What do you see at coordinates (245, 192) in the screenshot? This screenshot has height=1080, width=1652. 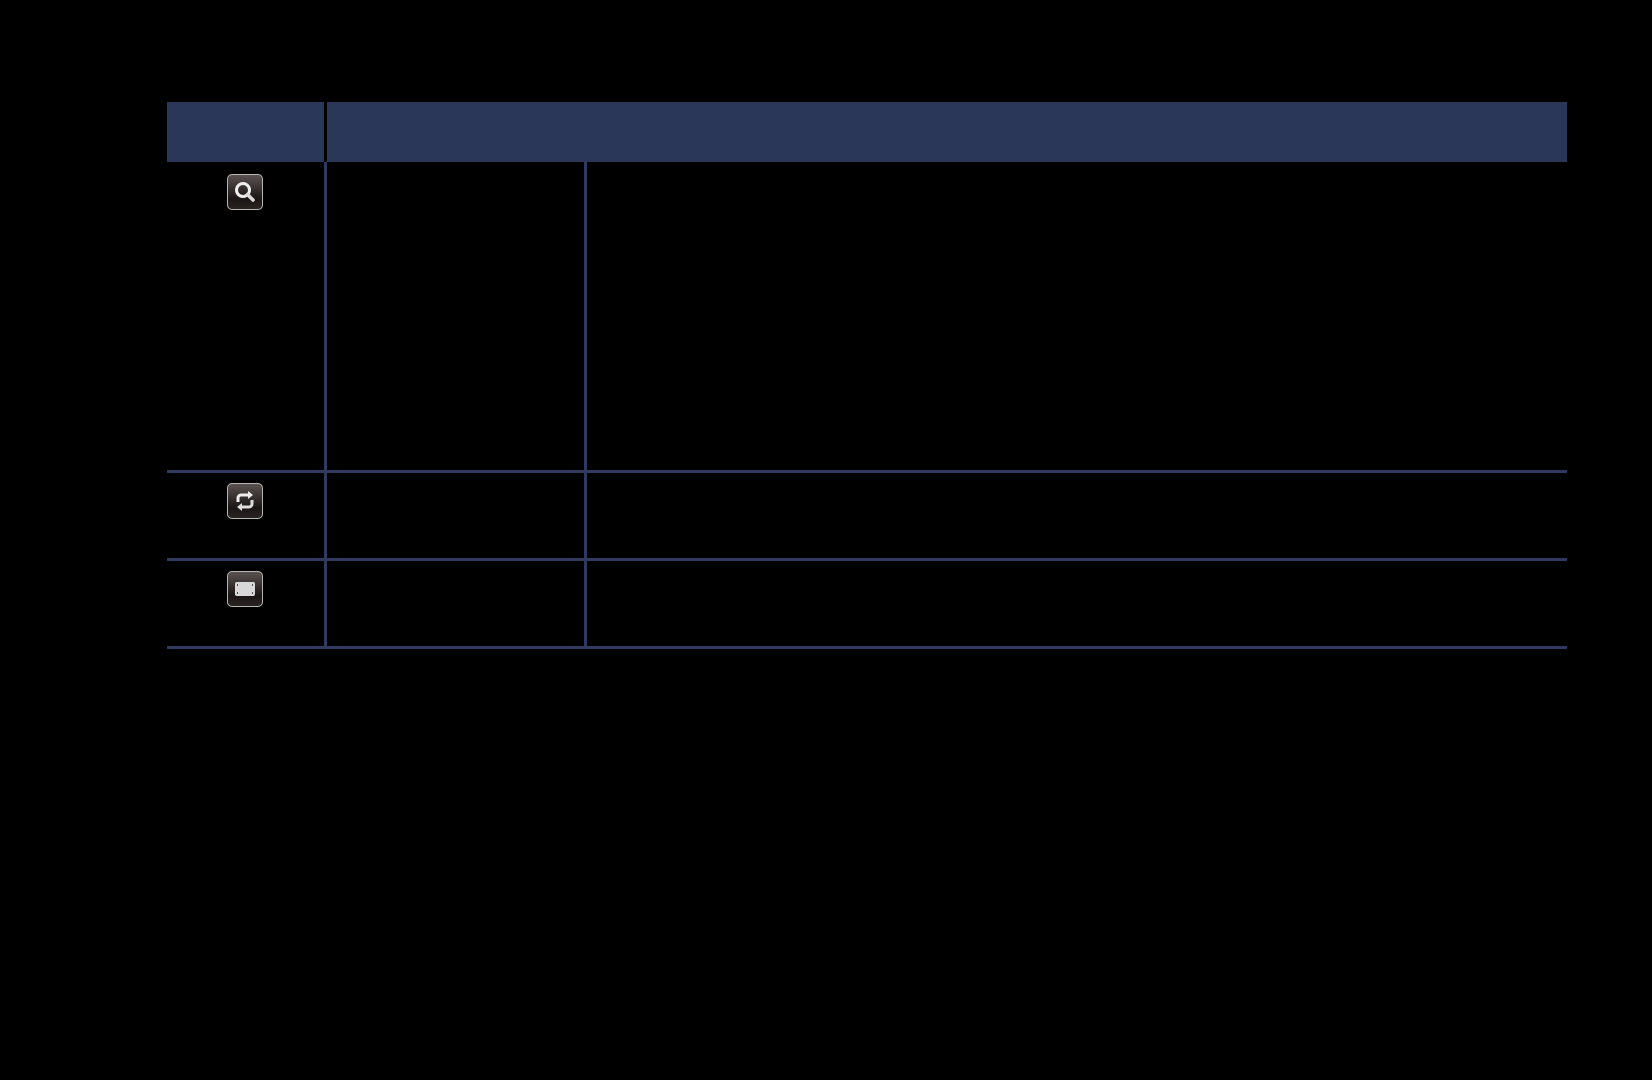 I see `search-icon` at bounding box center [245, 192].